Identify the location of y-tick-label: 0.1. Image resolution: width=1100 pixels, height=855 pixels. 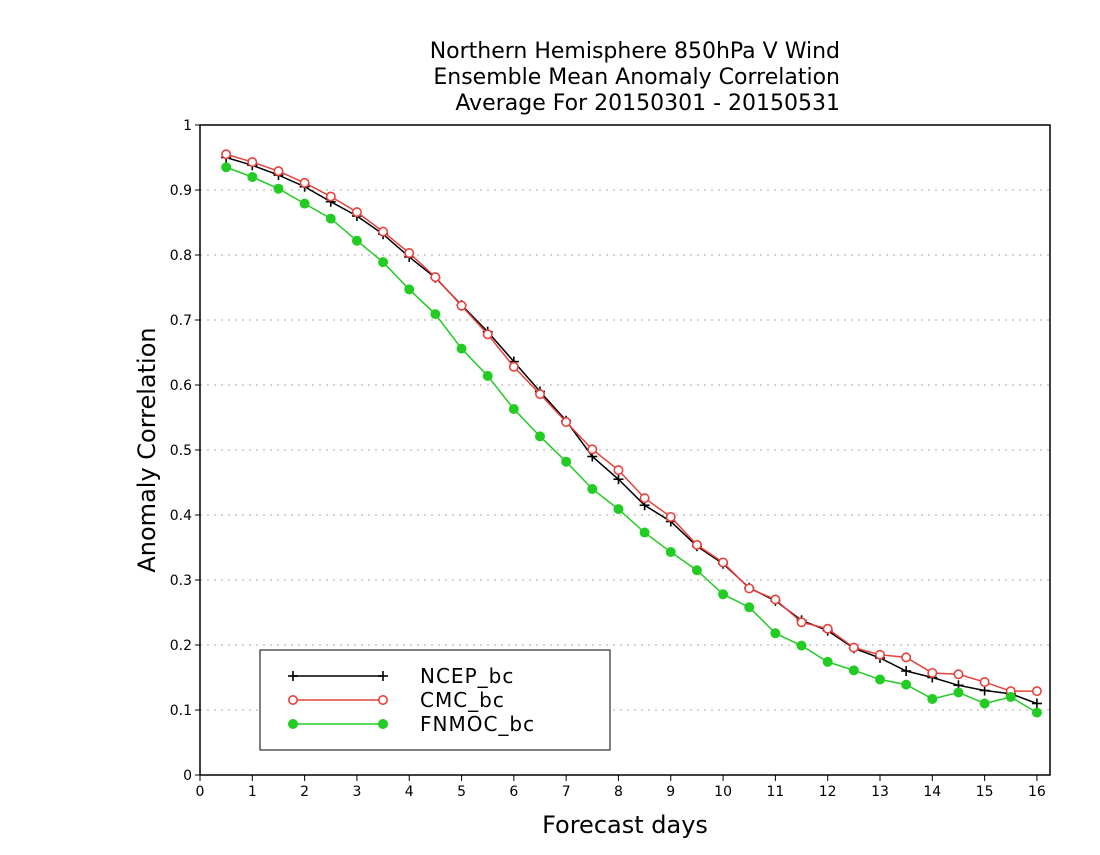
(181, 711).